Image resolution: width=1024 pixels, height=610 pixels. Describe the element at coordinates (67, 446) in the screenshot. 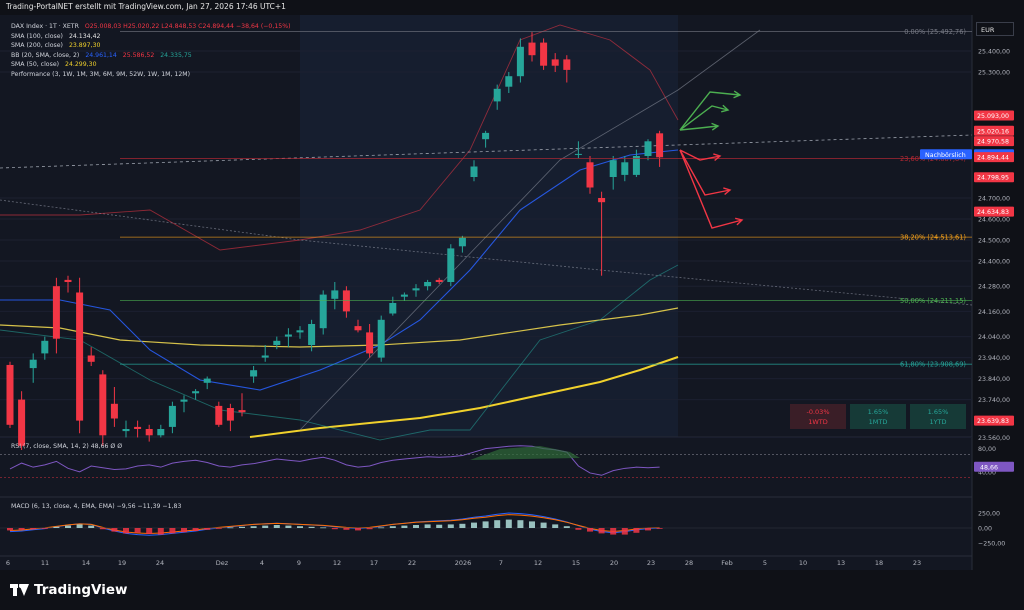

I see `rsi-legend: RSI (7, close, SMA, 14, 2) 48,66 Ø Ø` at that location.